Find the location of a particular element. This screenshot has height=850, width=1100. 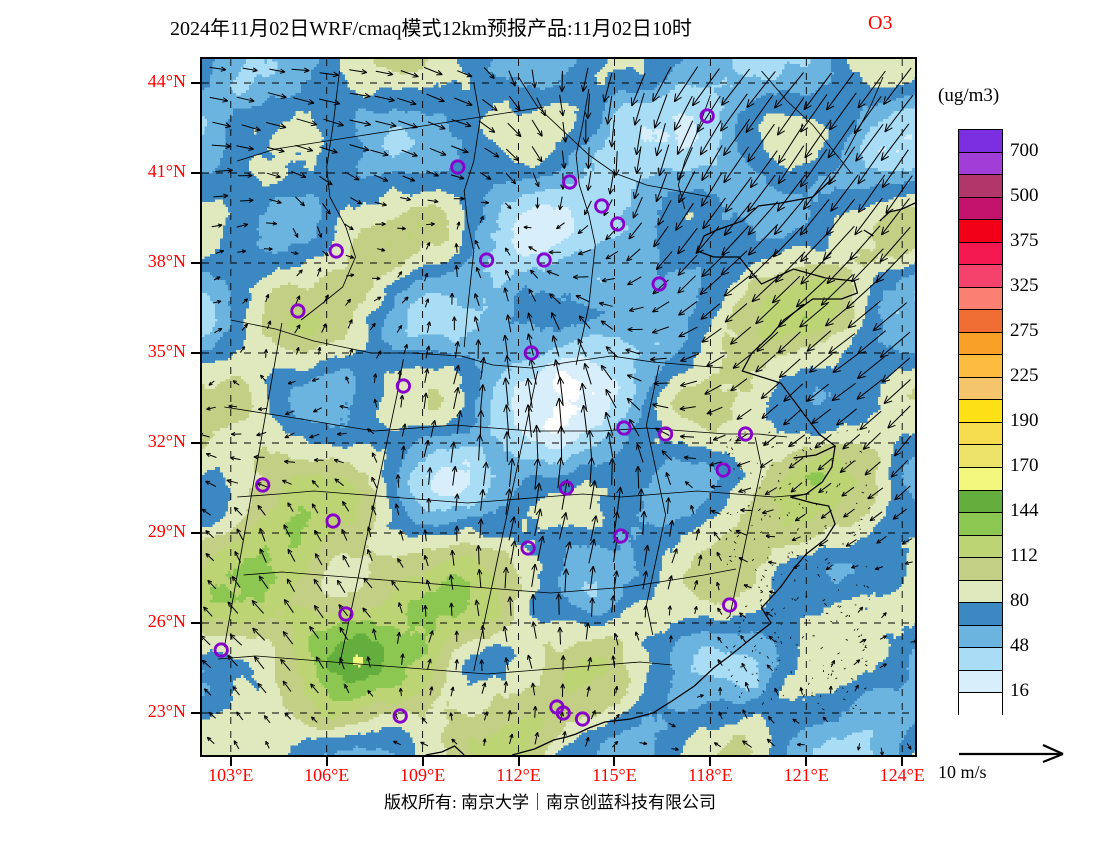

colorbar is located at coordinates (980, 422).